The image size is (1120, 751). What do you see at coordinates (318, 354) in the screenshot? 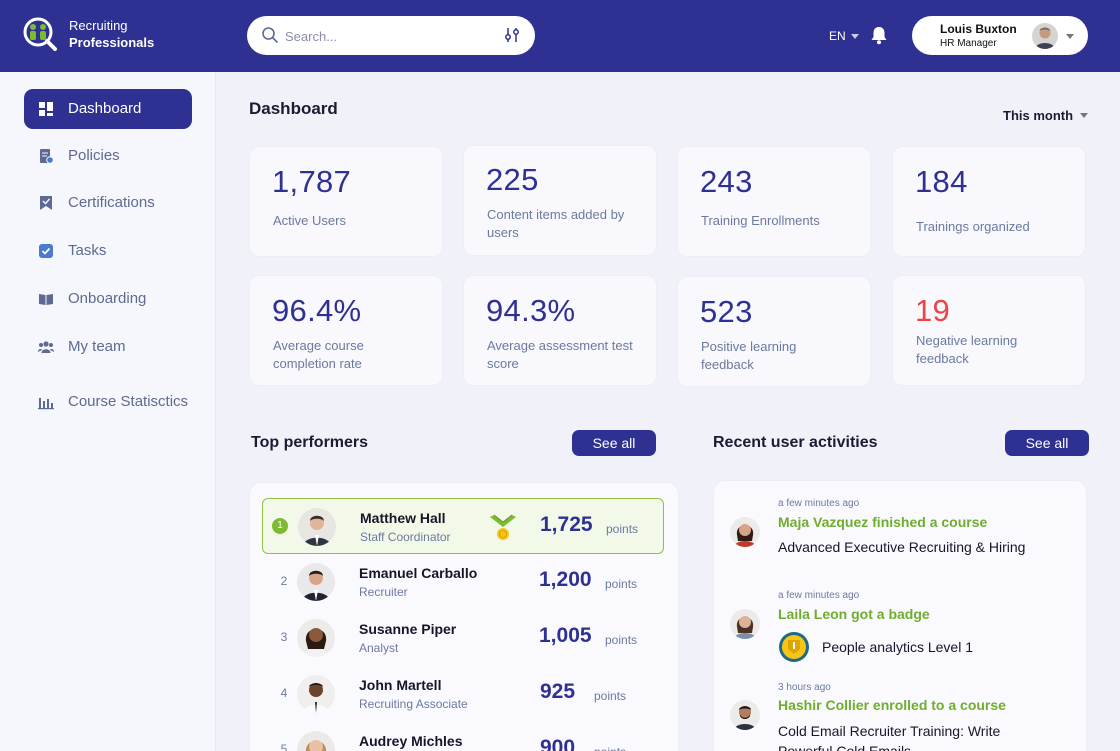
I see `stat-label: Average course completion rate` at bounding box center [318, 354].